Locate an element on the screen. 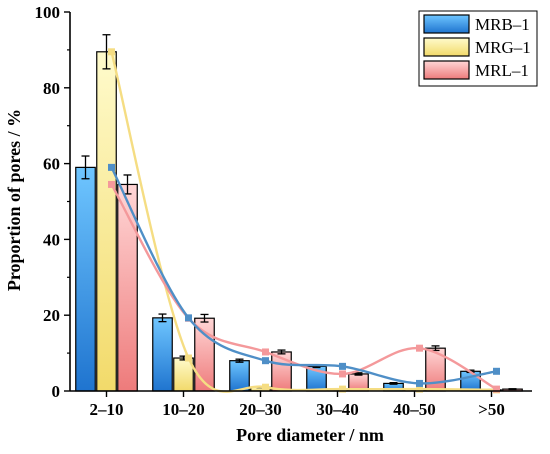 The height and width of the screenshot is (454, 550). x-tick-label-3: 30–40 is located at coordinates (337, 409).